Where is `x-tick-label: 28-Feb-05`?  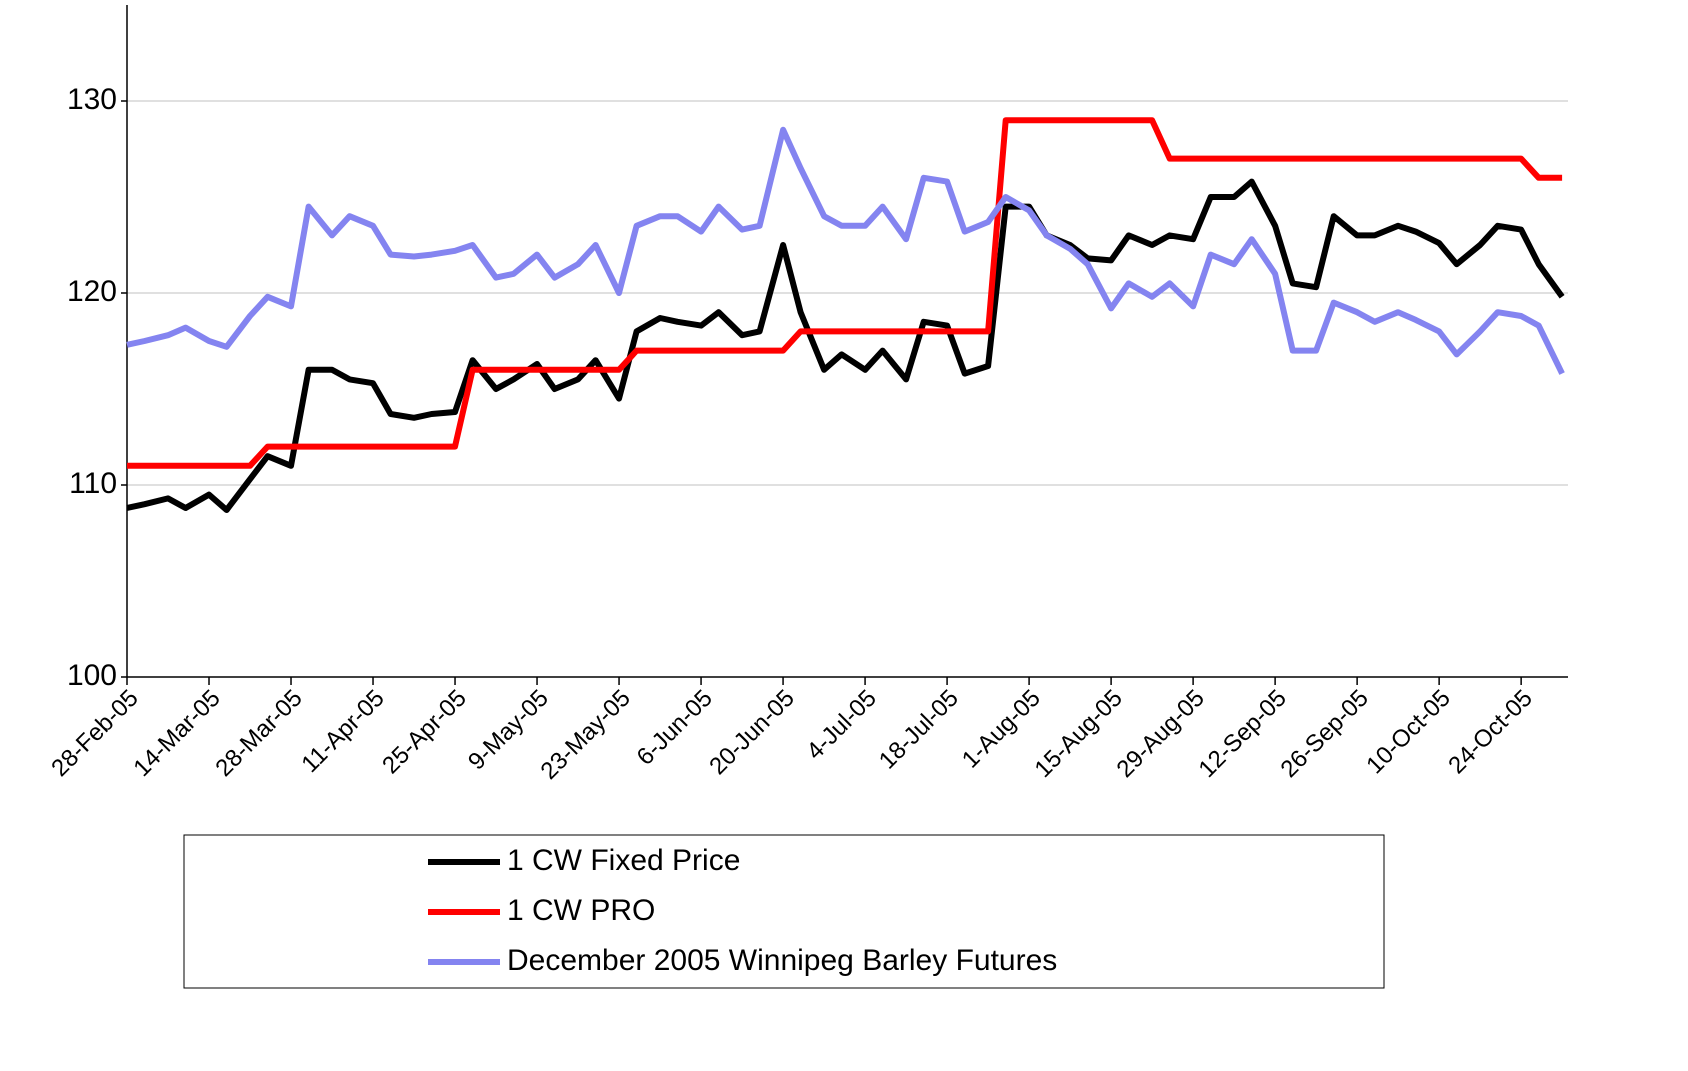 x-tick-label: 28-Feb-05 is located at coordinates (94, 733).